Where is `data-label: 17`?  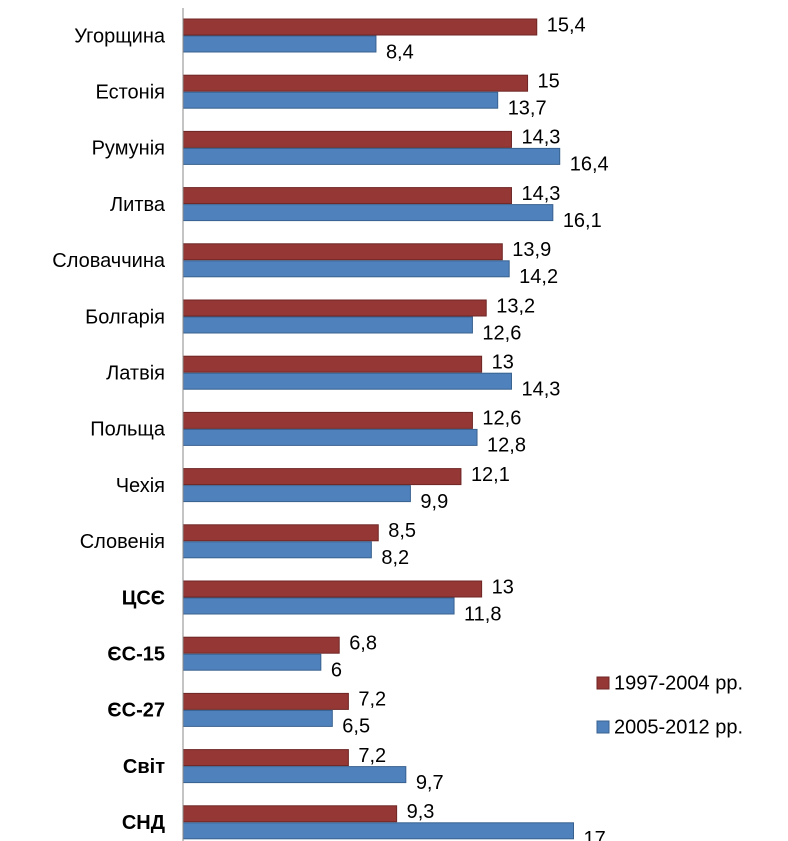 data-label: 17 is located at coordinates (595, 834).